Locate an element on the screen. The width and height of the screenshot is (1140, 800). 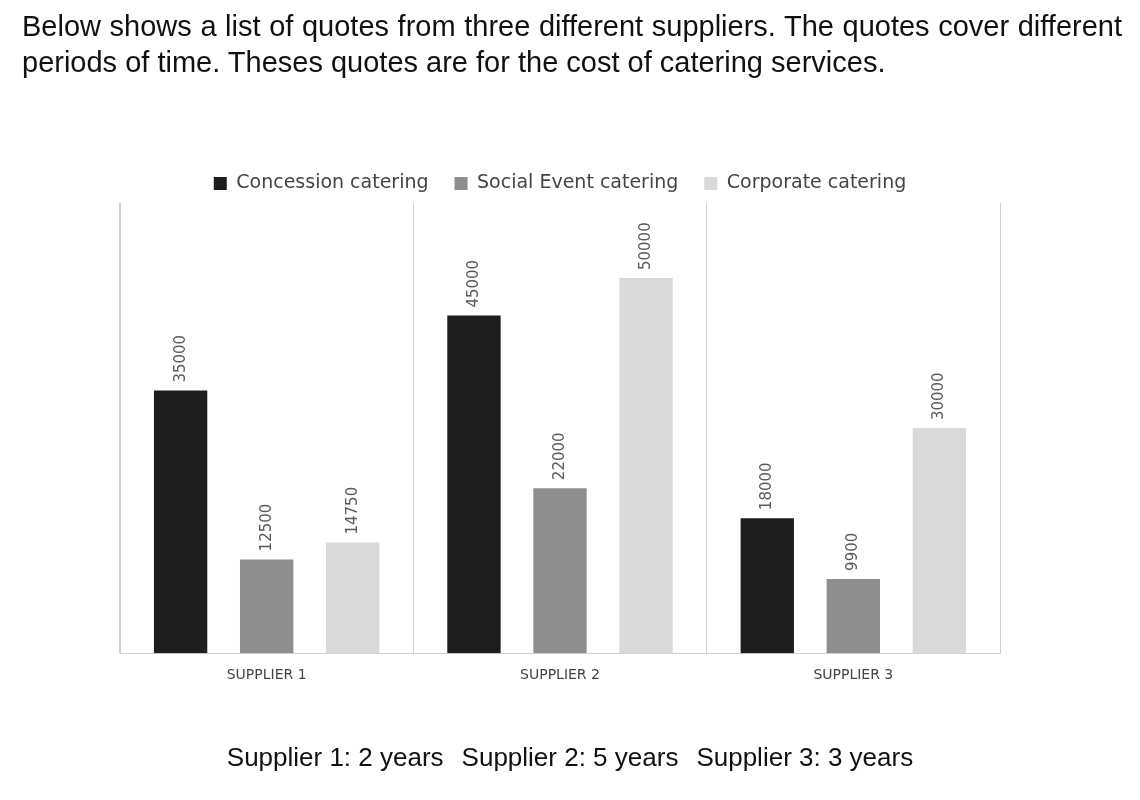
text: Supplier 1: 2 years is located at coordinates (335, 757).